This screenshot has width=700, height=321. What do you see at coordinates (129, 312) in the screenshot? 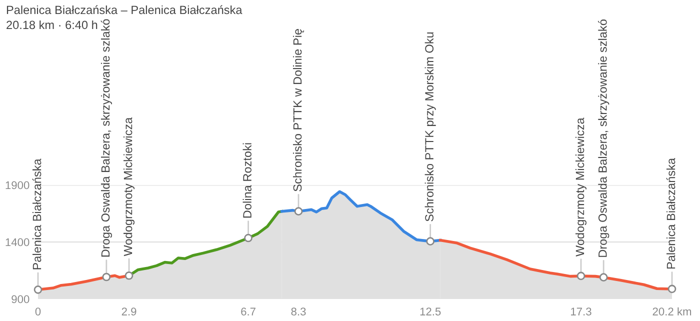
I see `x-tick-label: 2.9` at bounding box center [129, 312].